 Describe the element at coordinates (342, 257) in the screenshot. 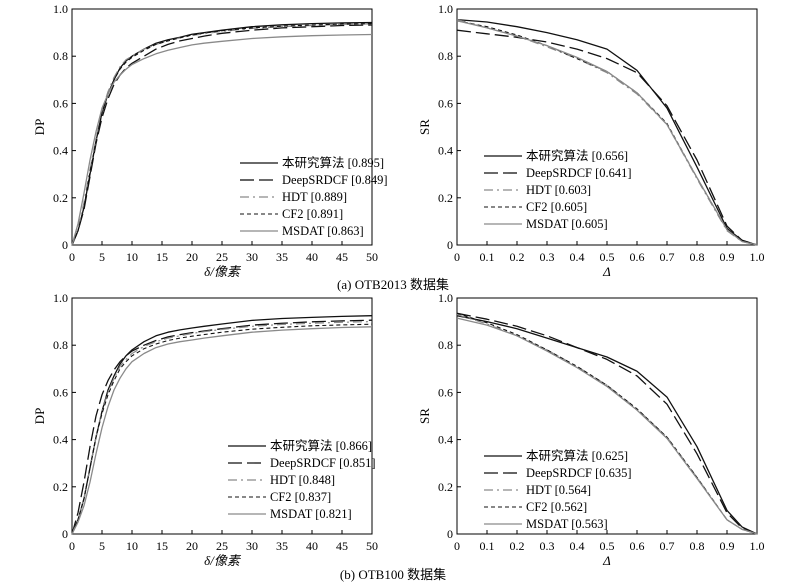

I see `x-tick-label: 45` at that location.